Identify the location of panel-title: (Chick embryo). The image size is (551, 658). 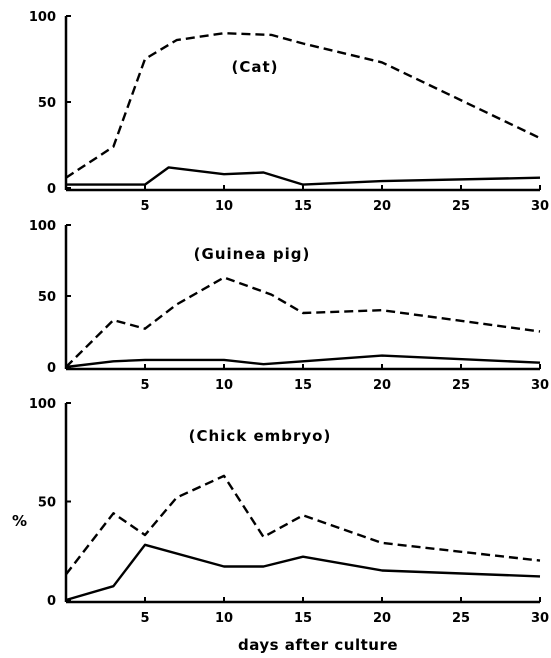
(260, 436).